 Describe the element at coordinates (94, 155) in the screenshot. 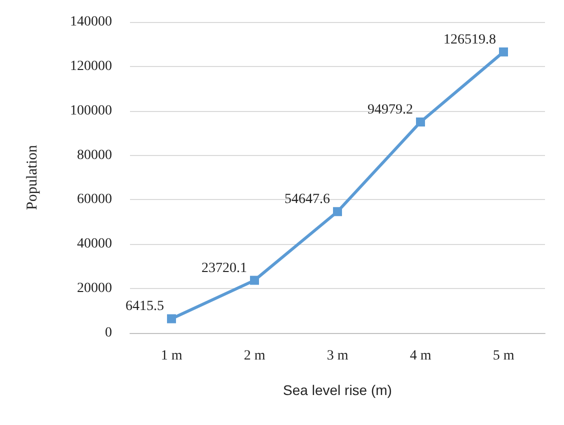

I see `y-tick-label: 80000` at that location.